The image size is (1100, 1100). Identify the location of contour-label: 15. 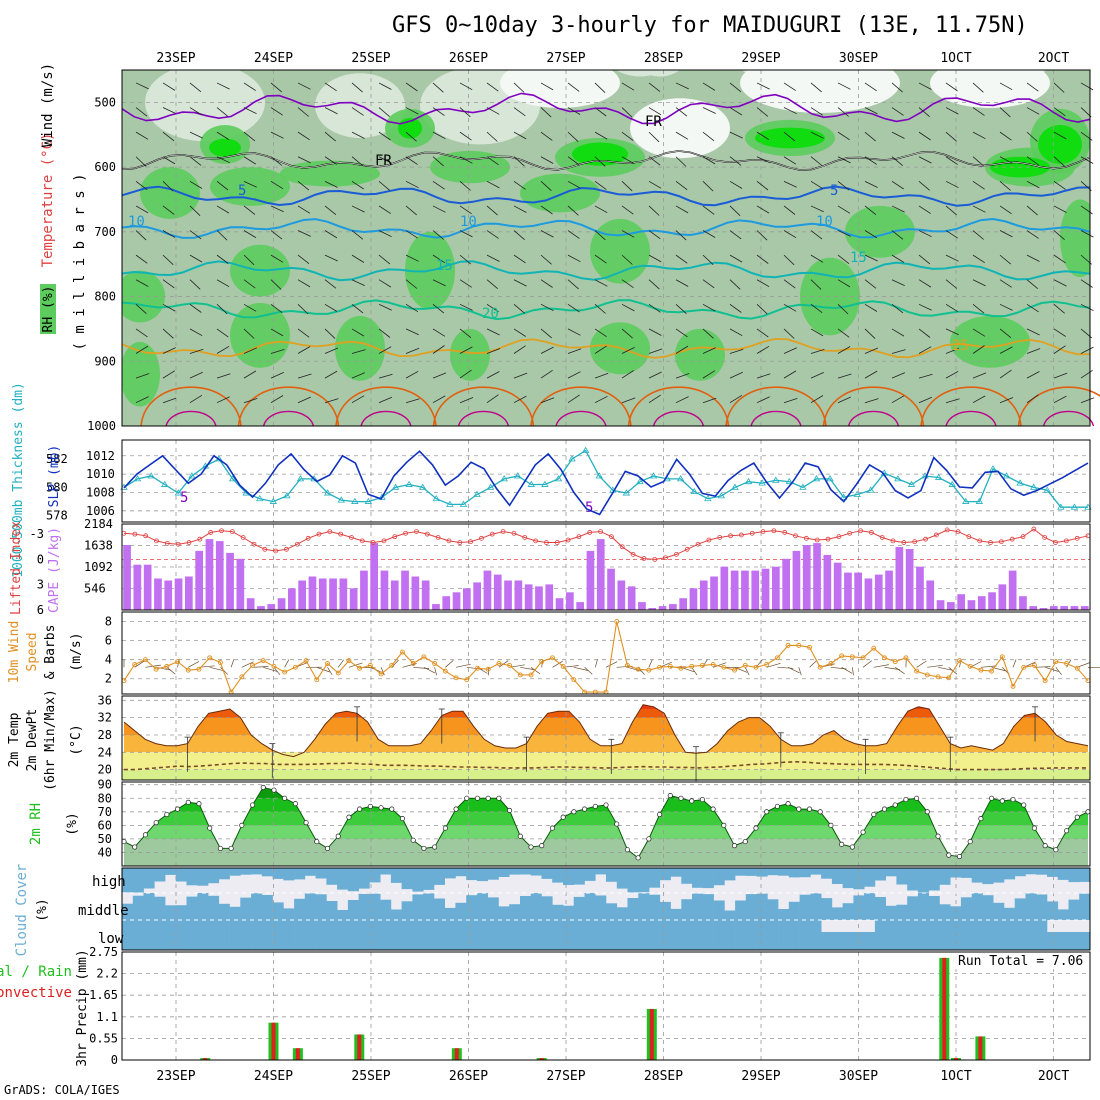
(858, 258).